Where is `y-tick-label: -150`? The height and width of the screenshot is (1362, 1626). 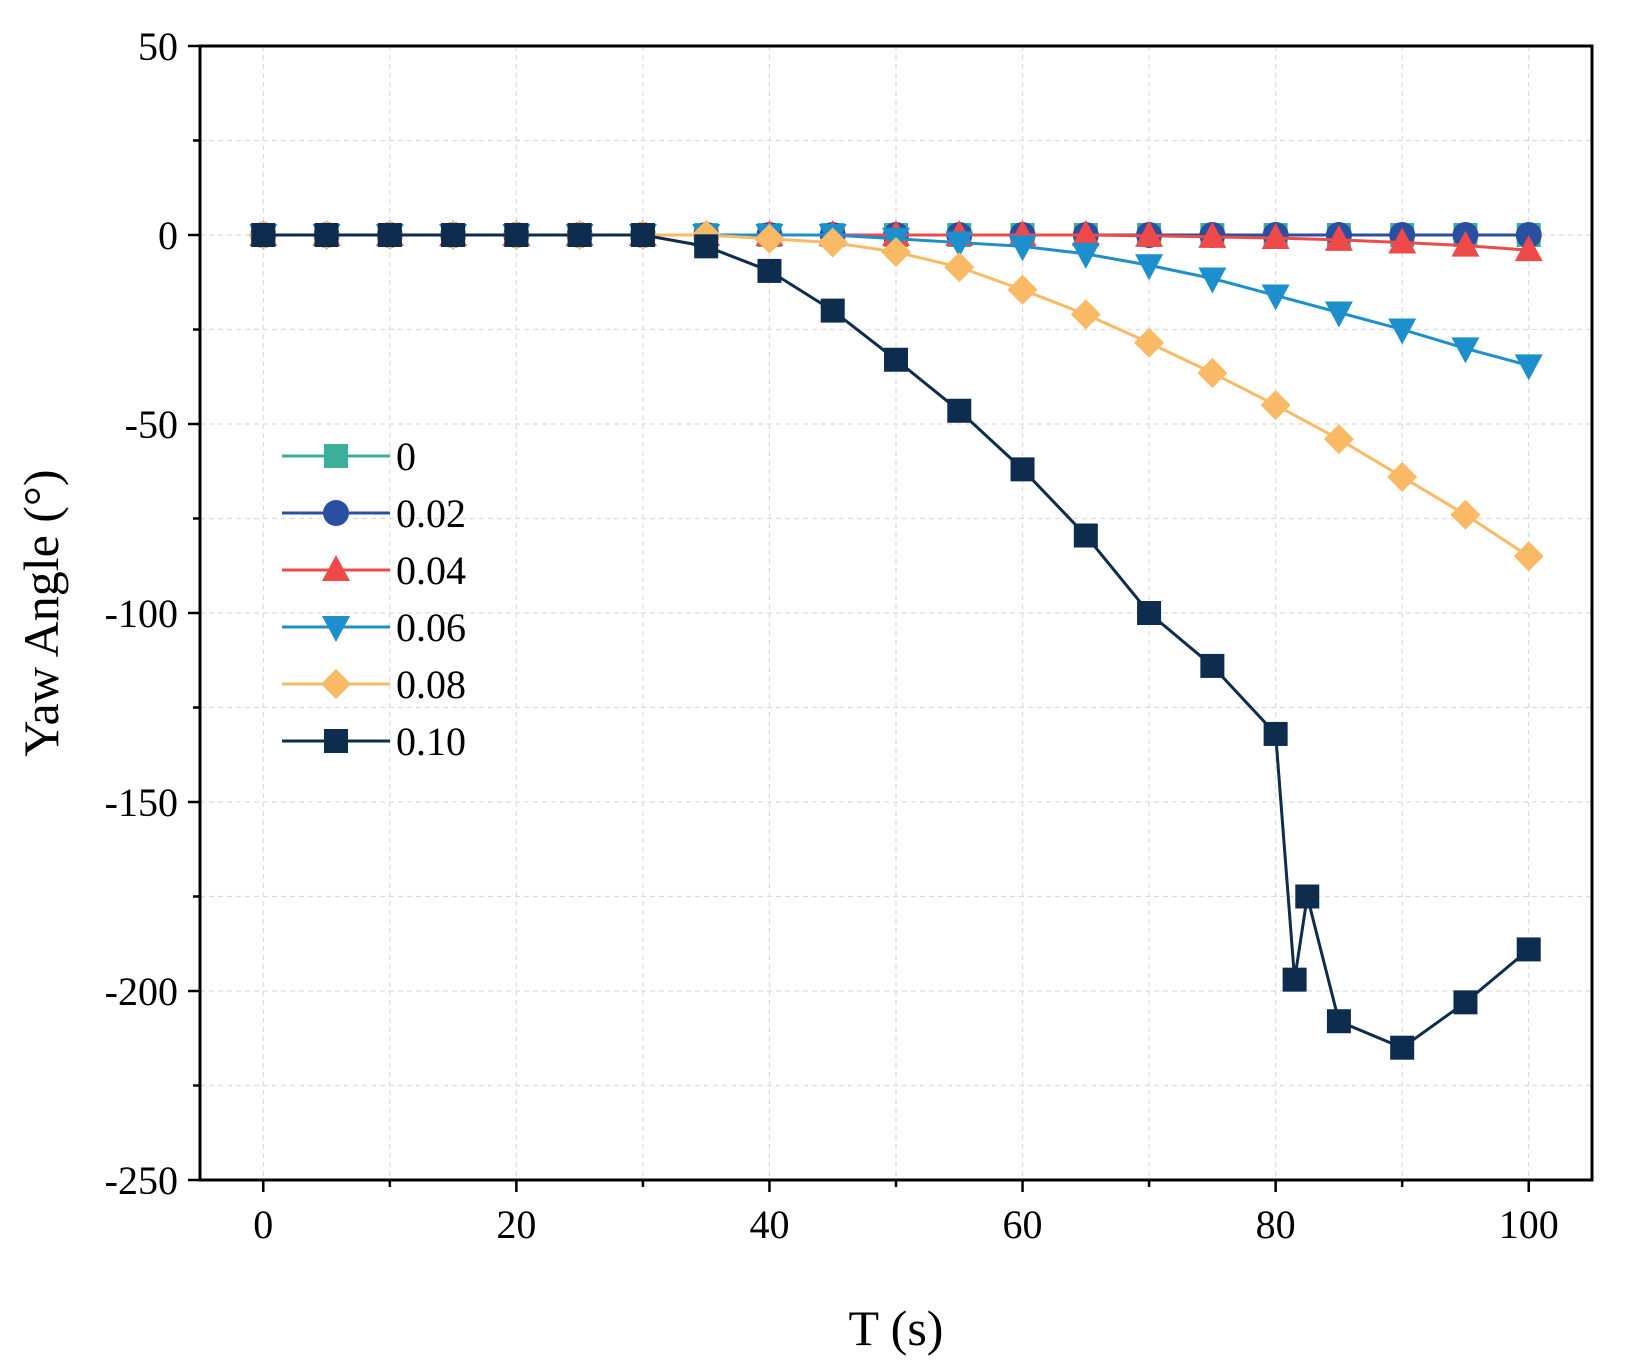
y-tick-label: -150 is located at coordinates (141, 802).